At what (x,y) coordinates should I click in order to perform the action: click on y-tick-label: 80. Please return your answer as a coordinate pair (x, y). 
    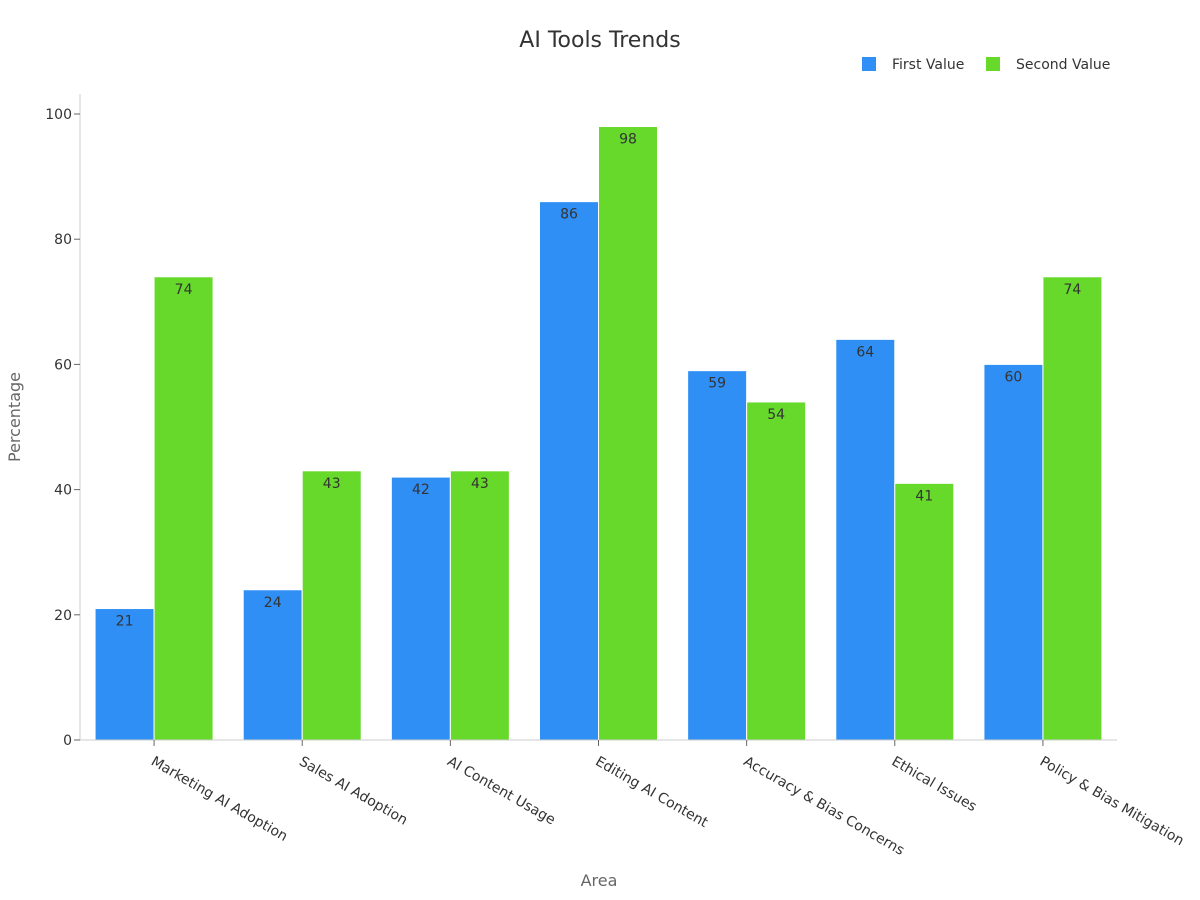
    Looking at the image, I should click on (63, 240).